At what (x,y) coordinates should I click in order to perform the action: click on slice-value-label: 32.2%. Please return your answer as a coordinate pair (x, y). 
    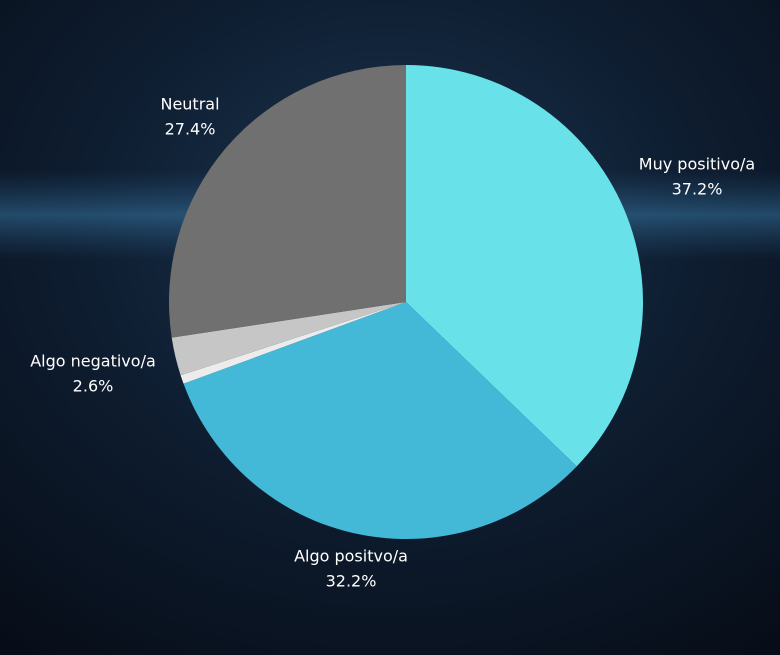
    Looking at the image, I should click on (351, 581).